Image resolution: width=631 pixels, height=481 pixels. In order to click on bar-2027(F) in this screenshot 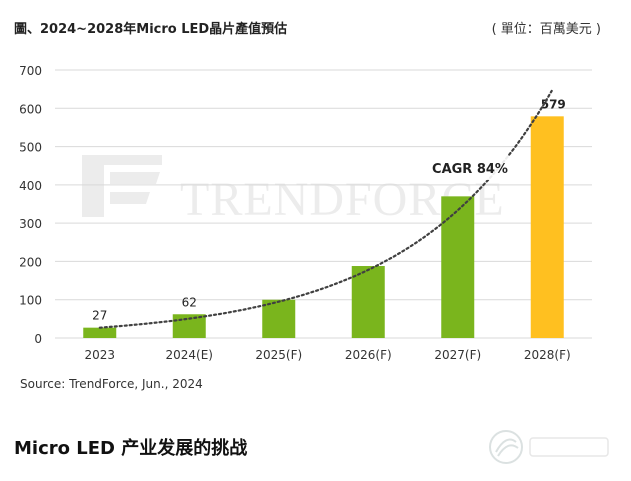, I will do `click(458, 267)`.